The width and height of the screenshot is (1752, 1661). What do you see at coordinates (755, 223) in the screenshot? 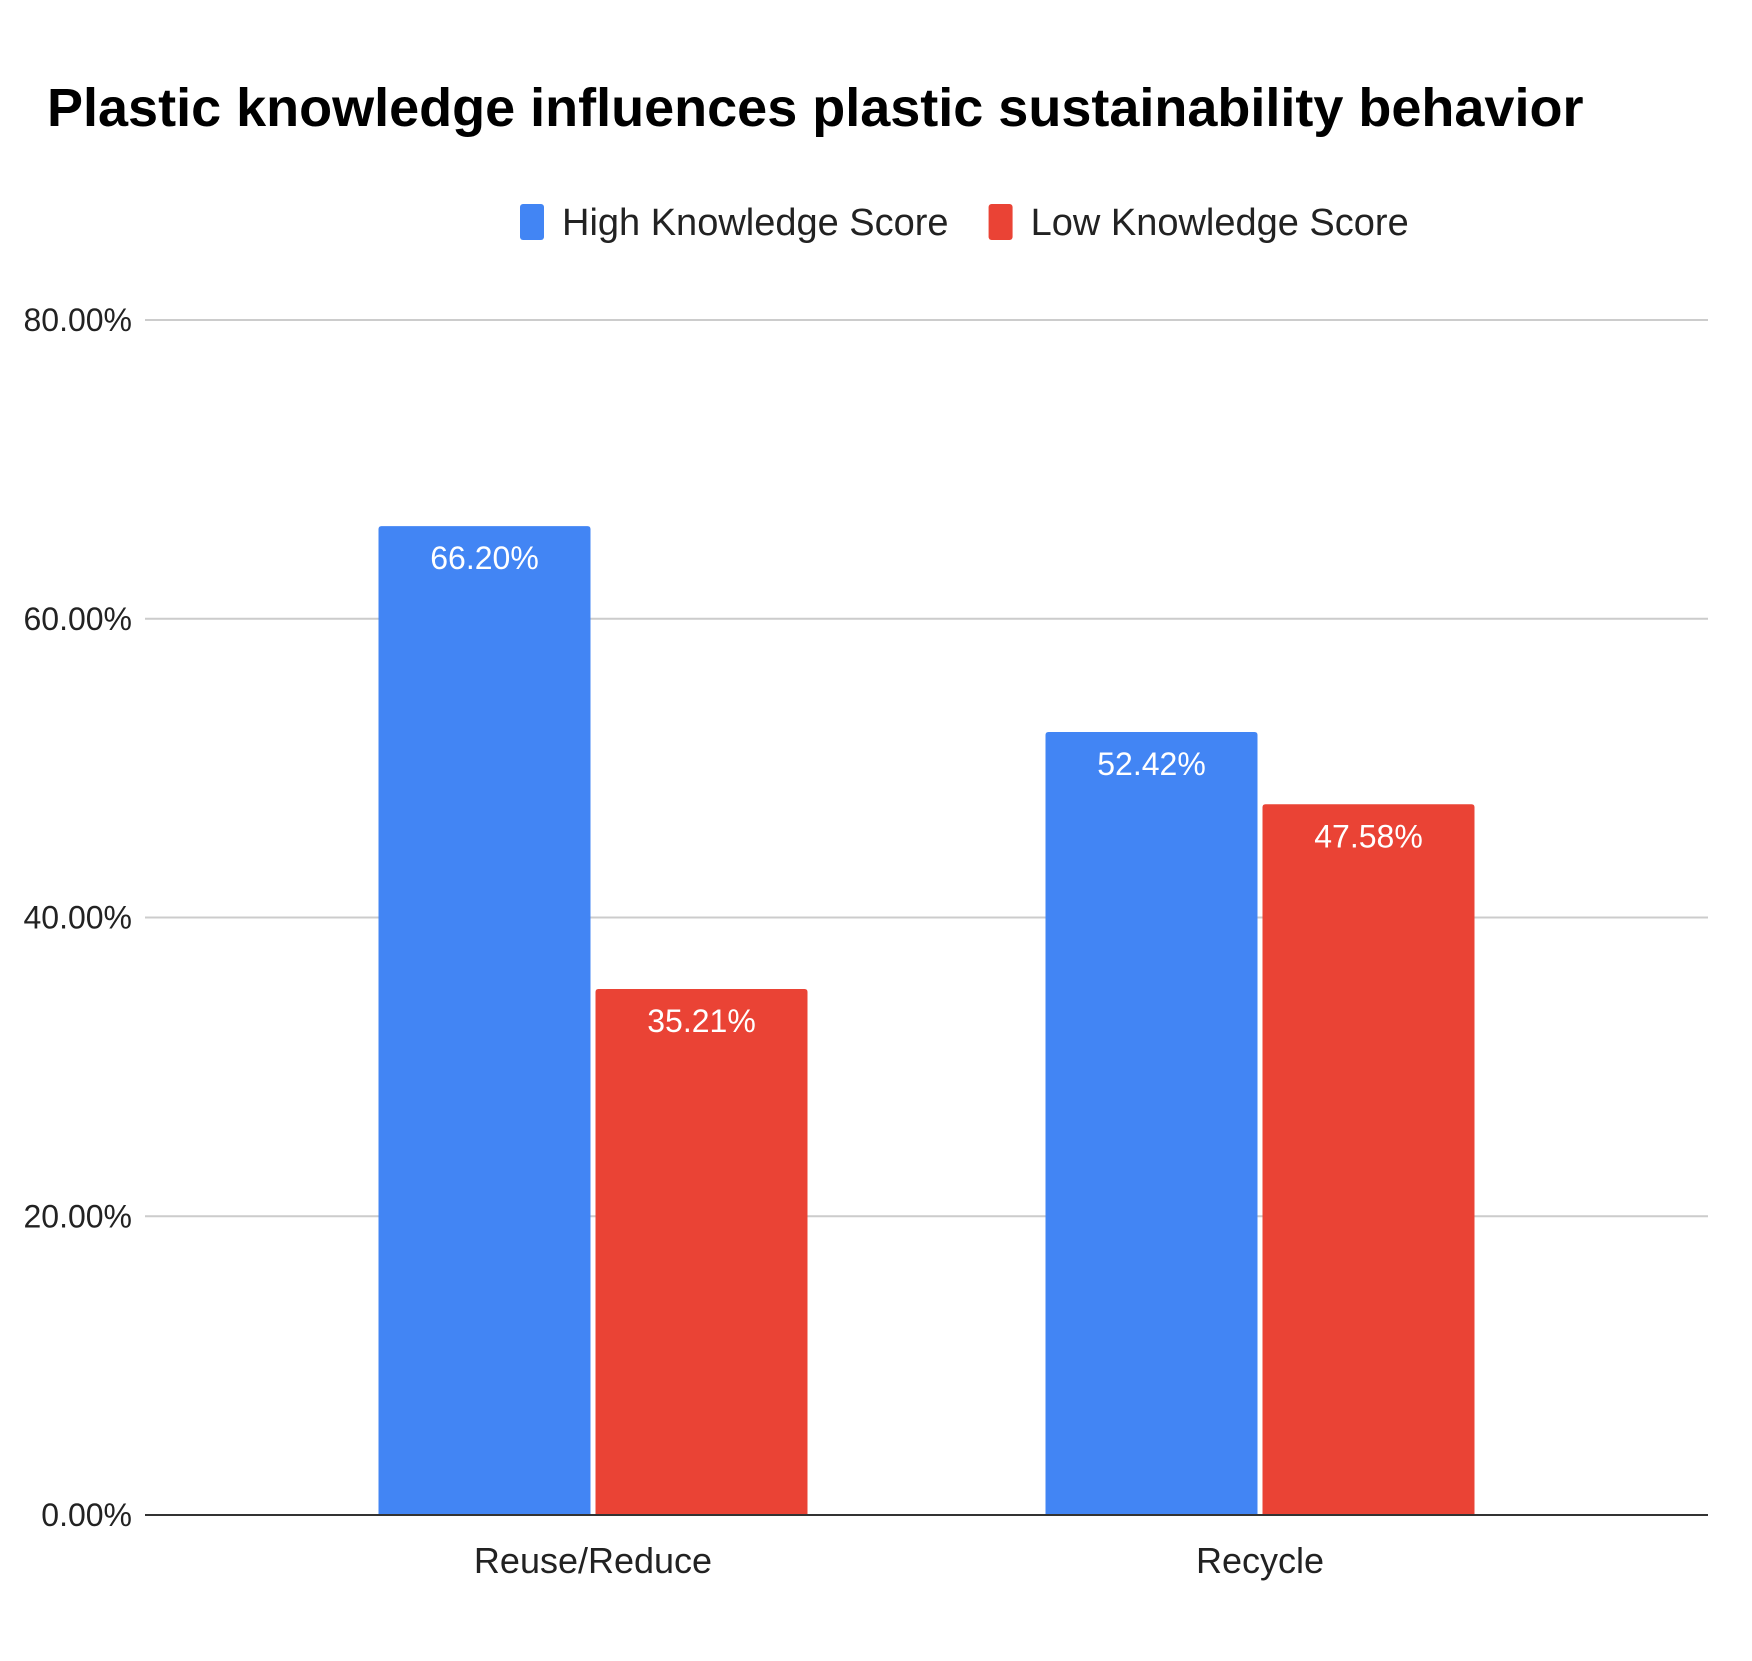
I see `legend-label: High Knowledge Score` at bounding box center [755, 223].